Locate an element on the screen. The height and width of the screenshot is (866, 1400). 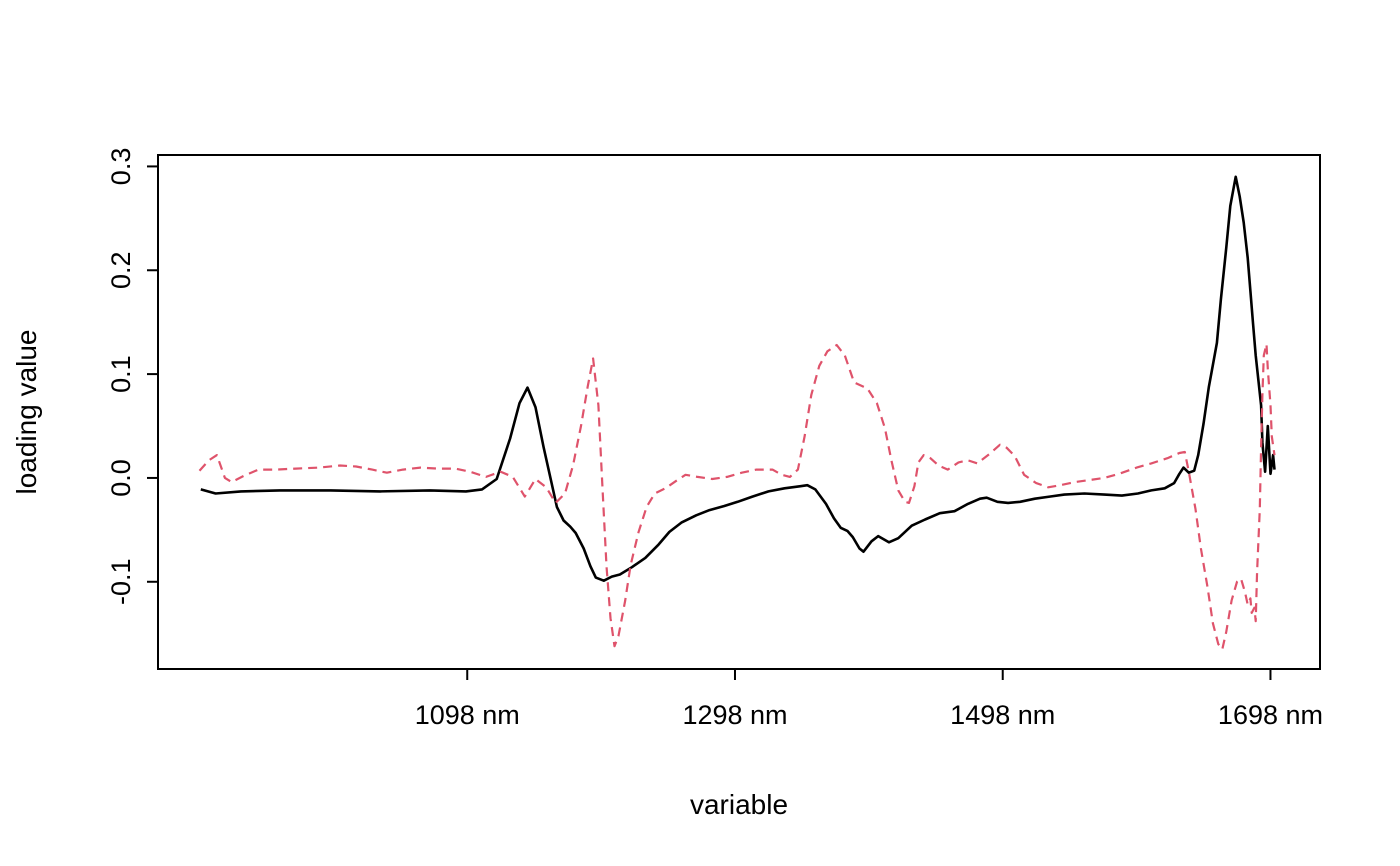
x-axis-title: variable is located at coordinates (739, 804).